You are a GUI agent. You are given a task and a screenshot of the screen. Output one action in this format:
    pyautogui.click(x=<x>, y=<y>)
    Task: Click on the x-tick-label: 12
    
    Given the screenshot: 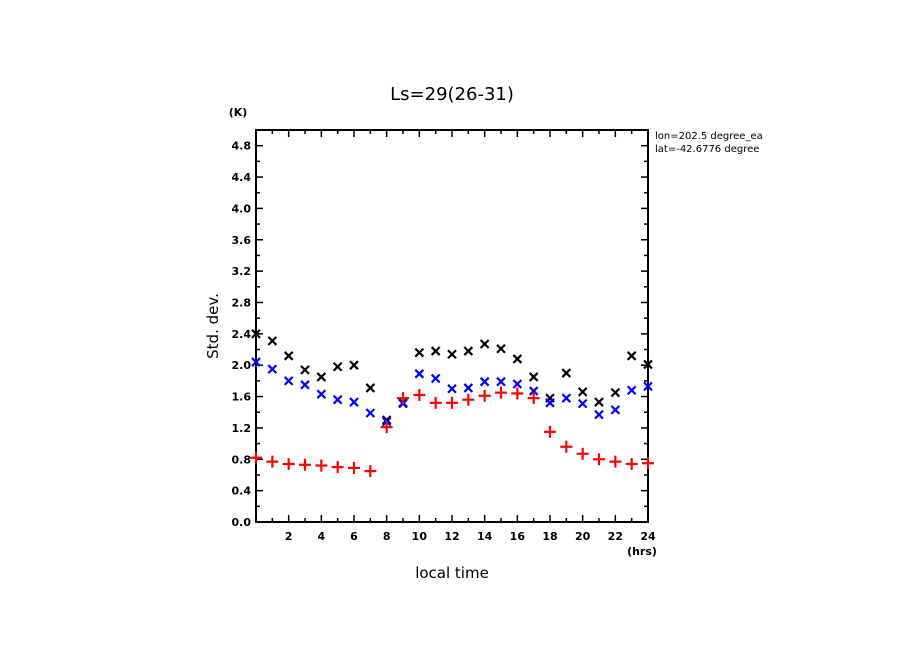 What is the action you would take?
    pyautogui.click(x=451, y=536)
    